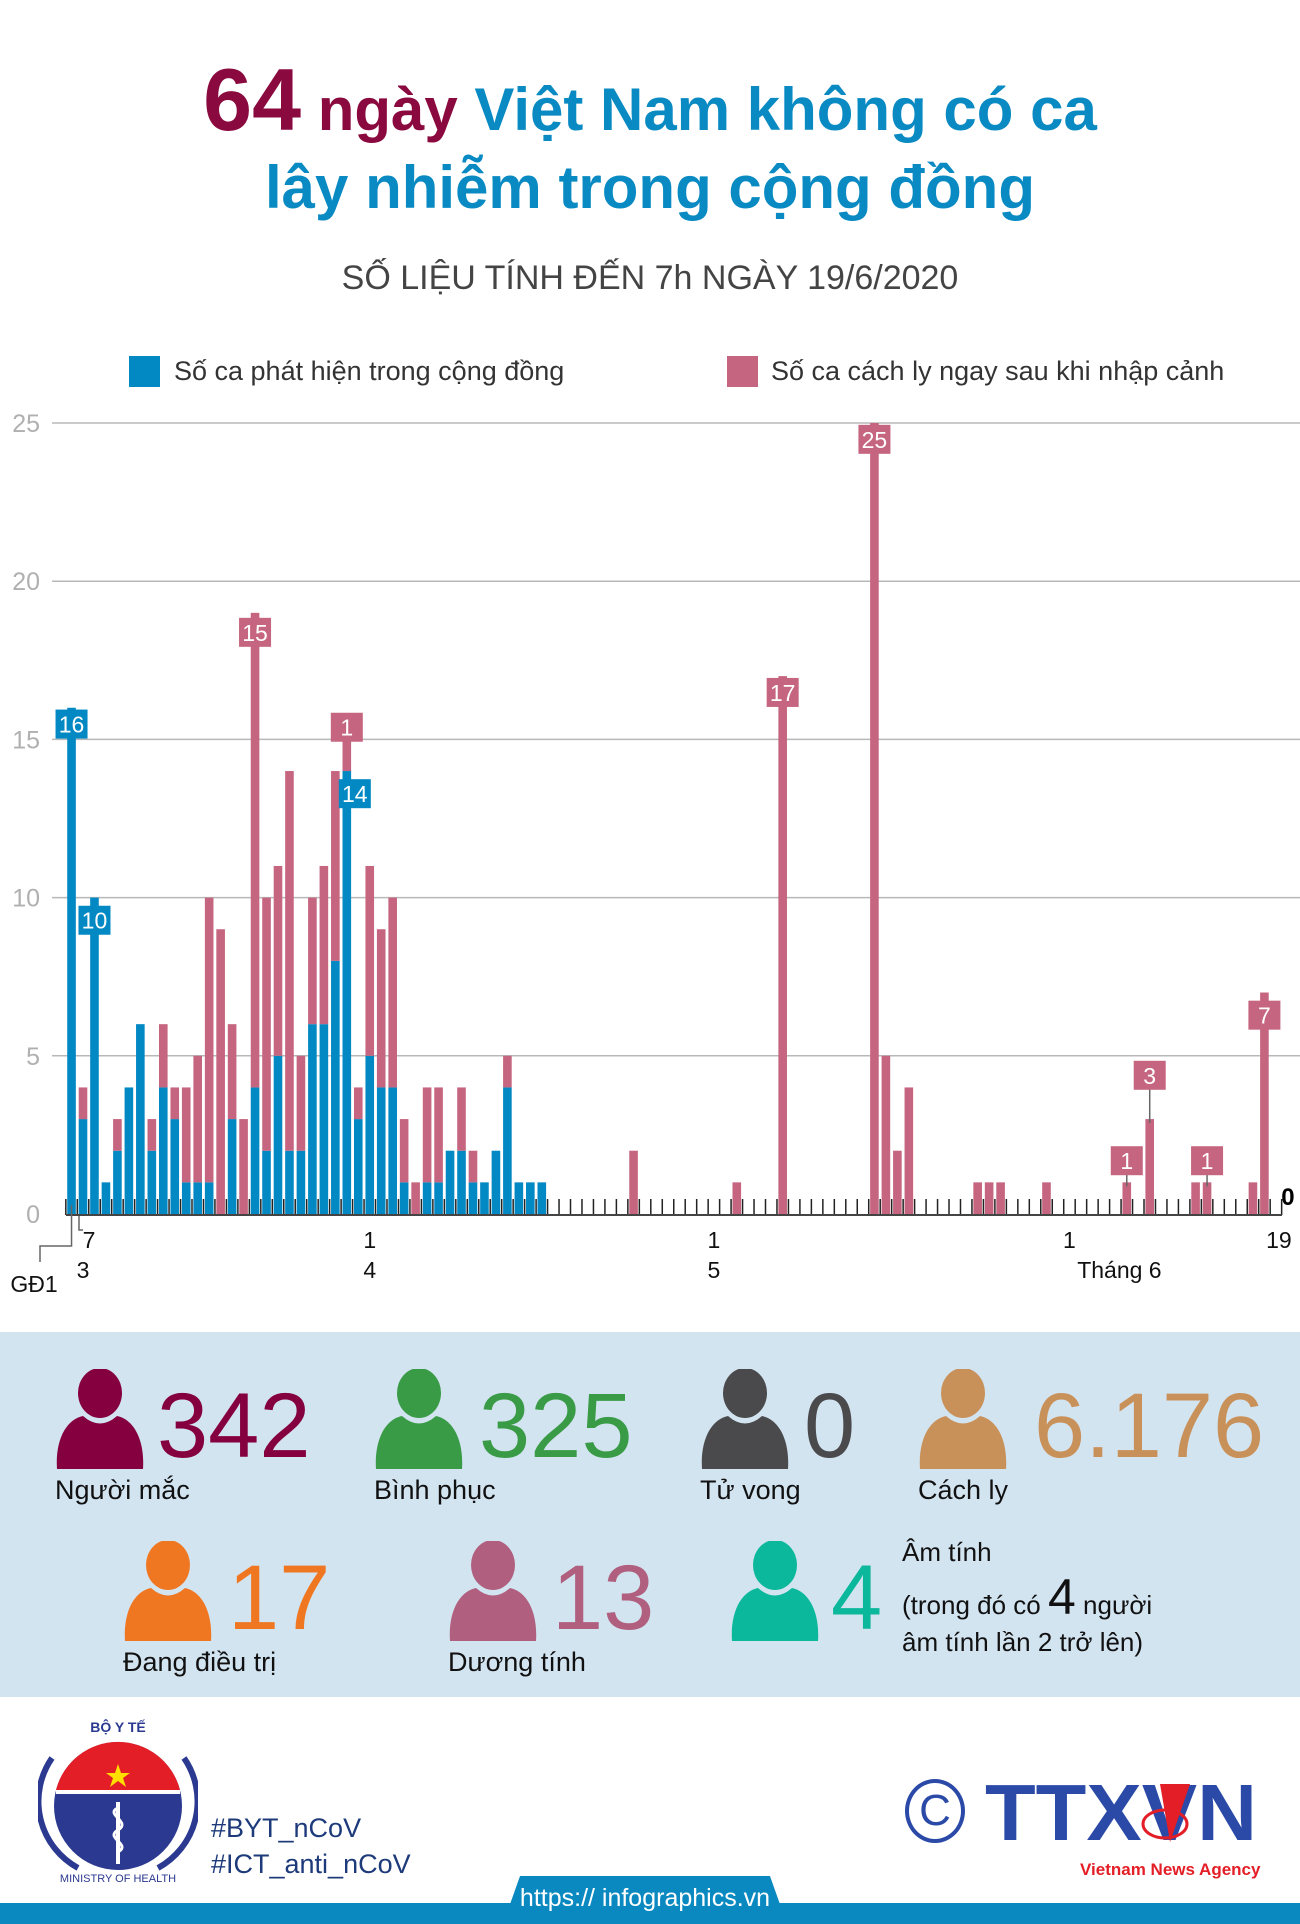 This screenshot has width=1300, height=1924. I want to click on bar-community-28/3, so click(324, 1119).